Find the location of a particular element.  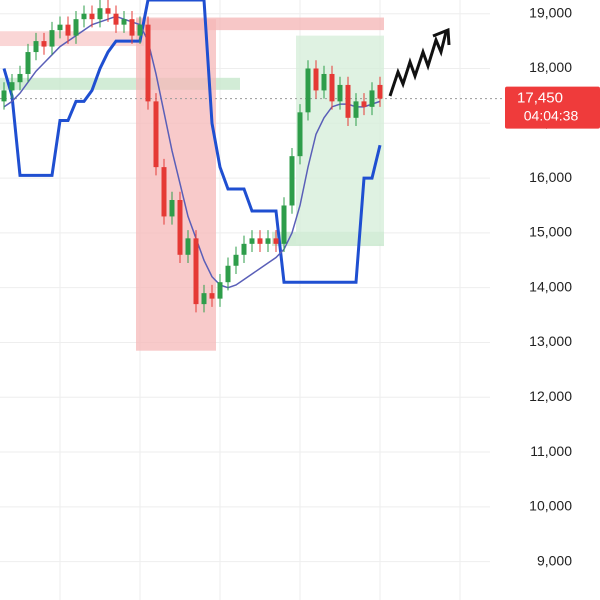

y-tick-label: 13,000 is located at coordinates (550, 341).